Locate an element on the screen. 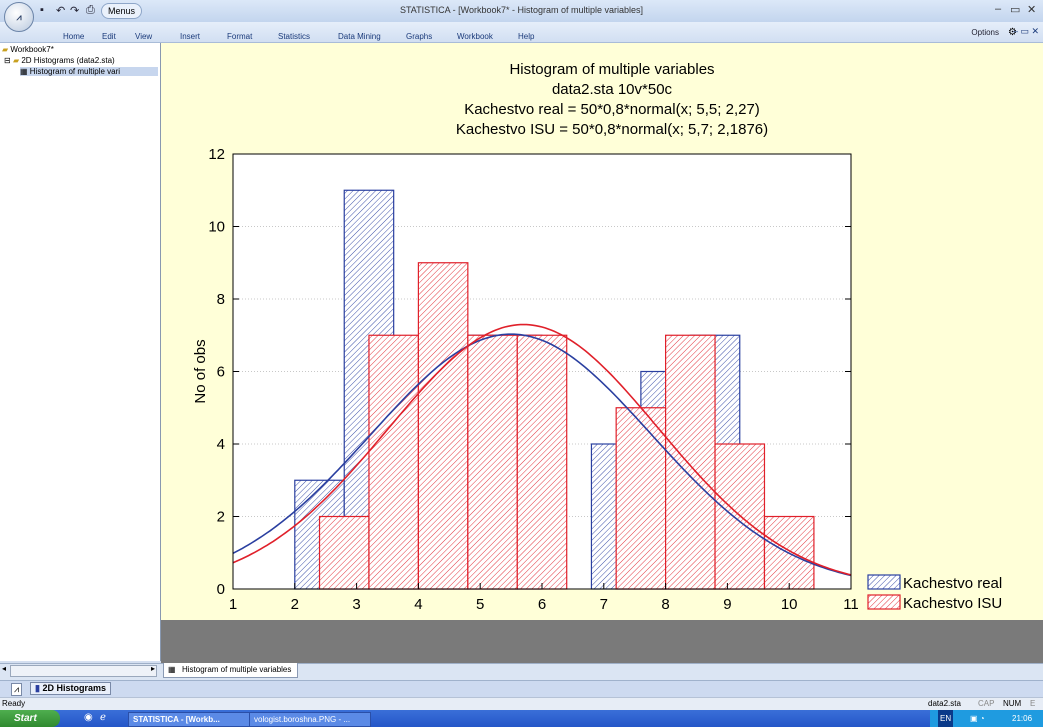 The image size is (1043, 727). tray-icons: ▣ ◔ is located at coordinates (977, 718).